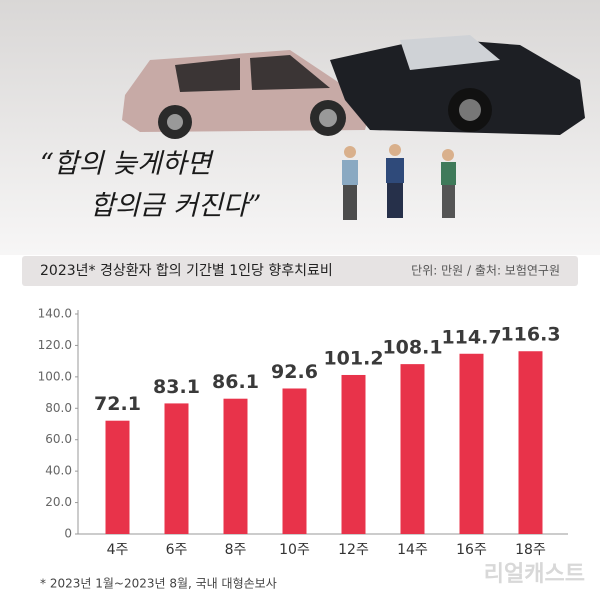 This screenshot has width=600, height=604. Describe the element at coordinates (176, 387) in the screenshot. I see `value-label: 83.1` at that location.